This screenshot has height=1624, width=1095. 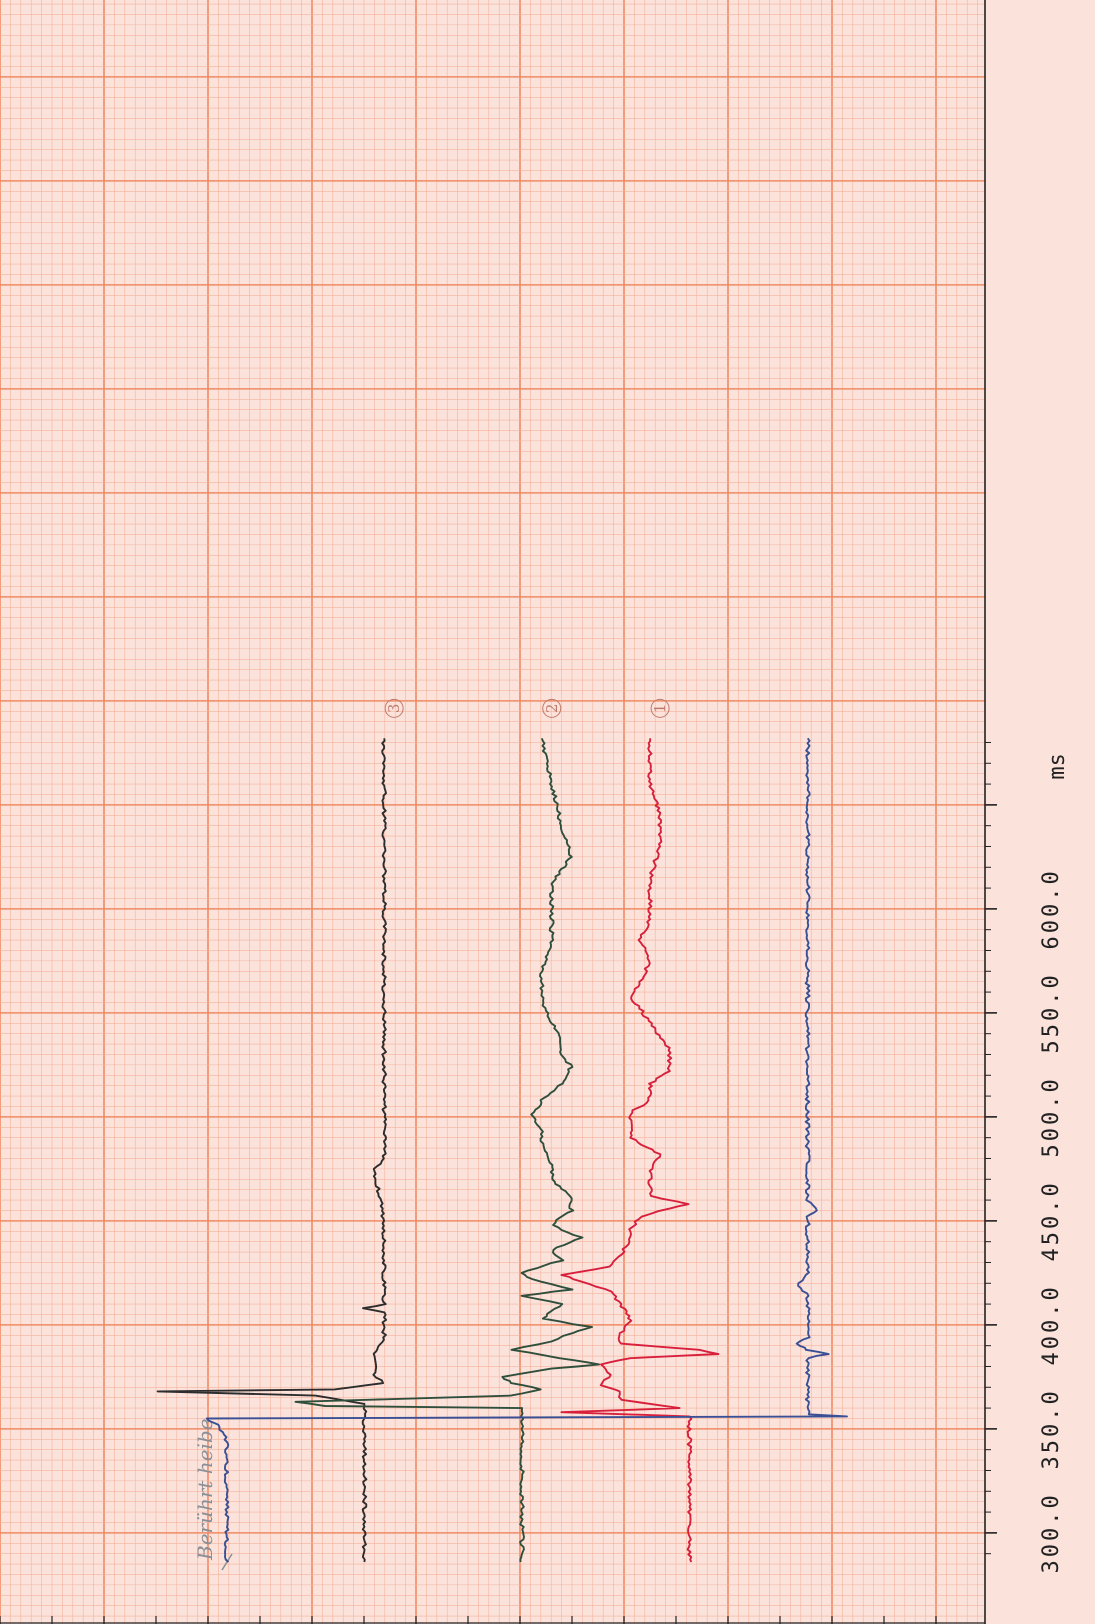 I want to click on axis-tick-label: 550.0, so click(x=1051, y=1012).